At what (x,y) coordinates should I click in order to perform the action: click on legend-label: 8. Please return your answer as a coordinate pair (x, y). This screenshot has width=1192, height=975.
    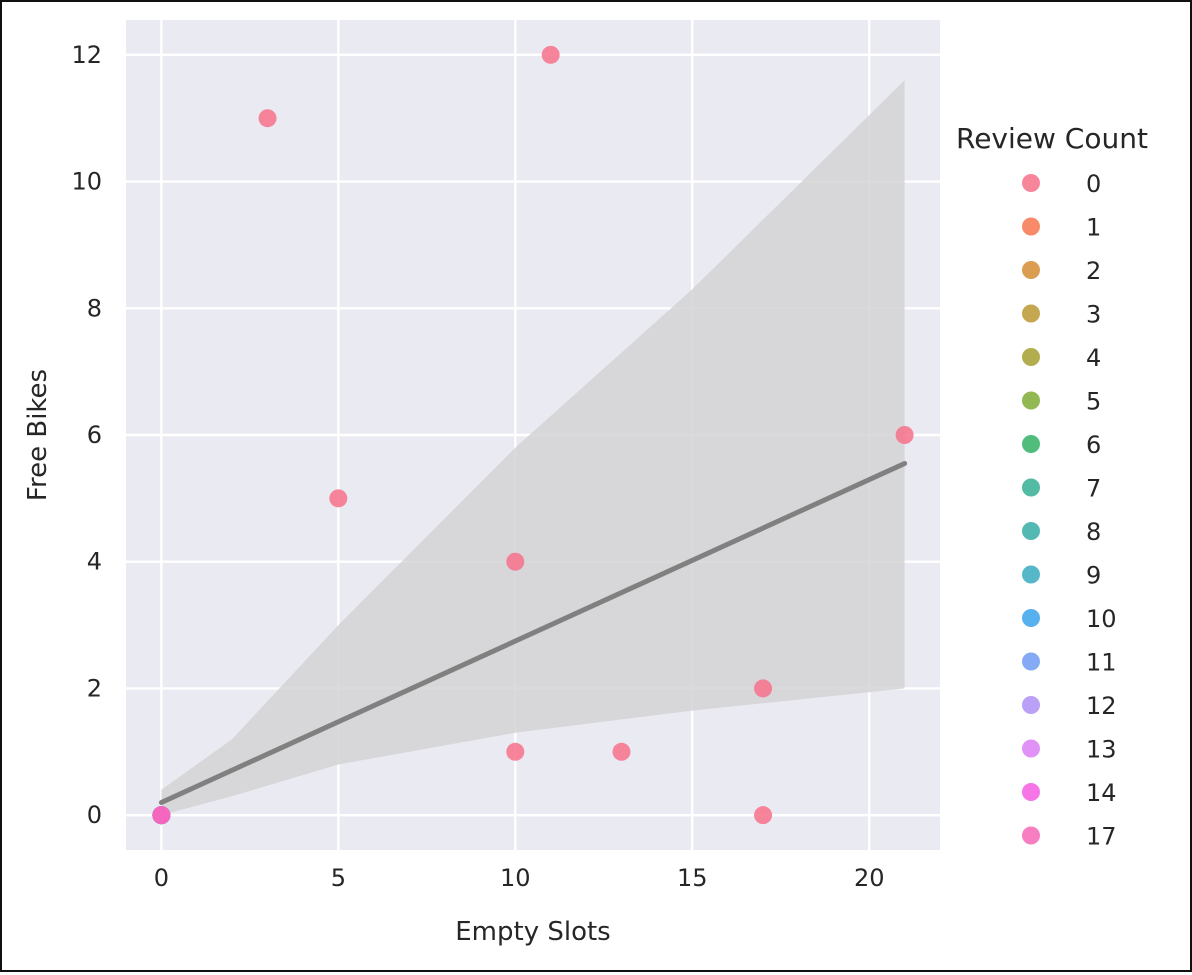
    Looking at the image, I should click on (1093, 532).